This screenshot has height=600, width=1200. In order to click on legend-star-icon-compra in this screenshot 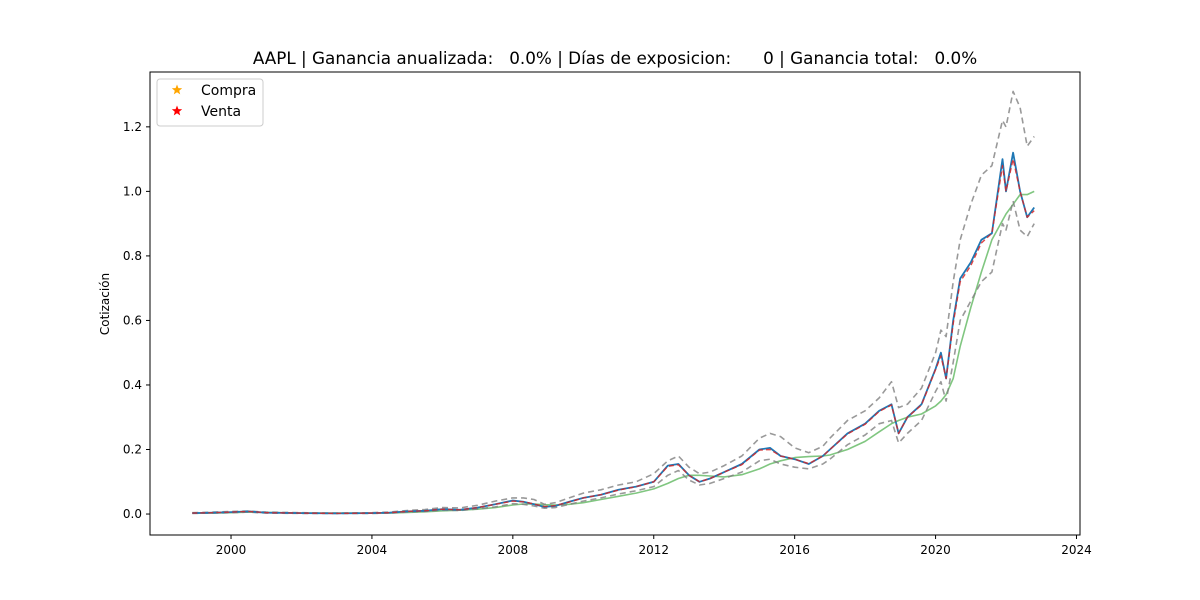, I will do `click(177, 89)`.